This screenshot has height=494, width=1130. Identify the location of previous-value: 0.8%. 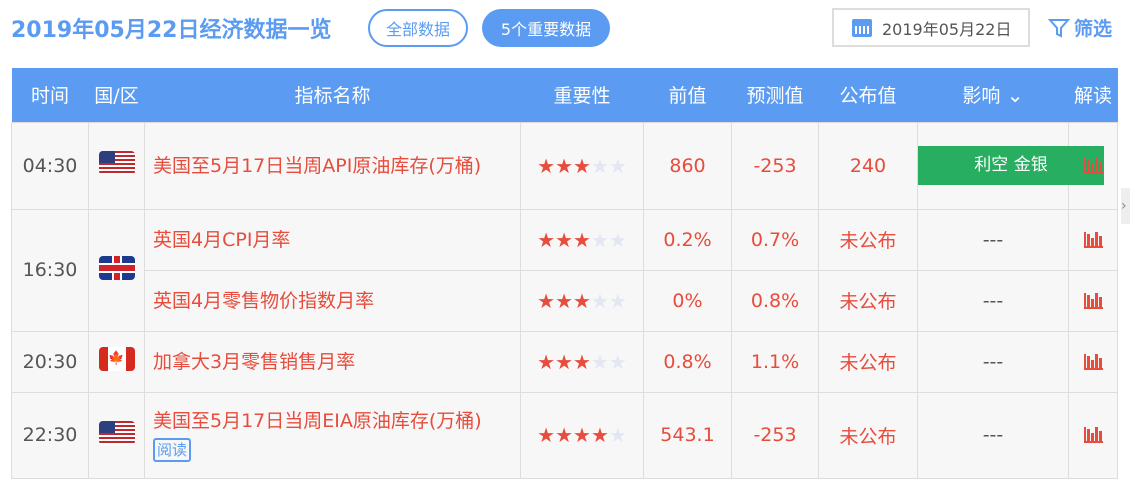
(687, 361).